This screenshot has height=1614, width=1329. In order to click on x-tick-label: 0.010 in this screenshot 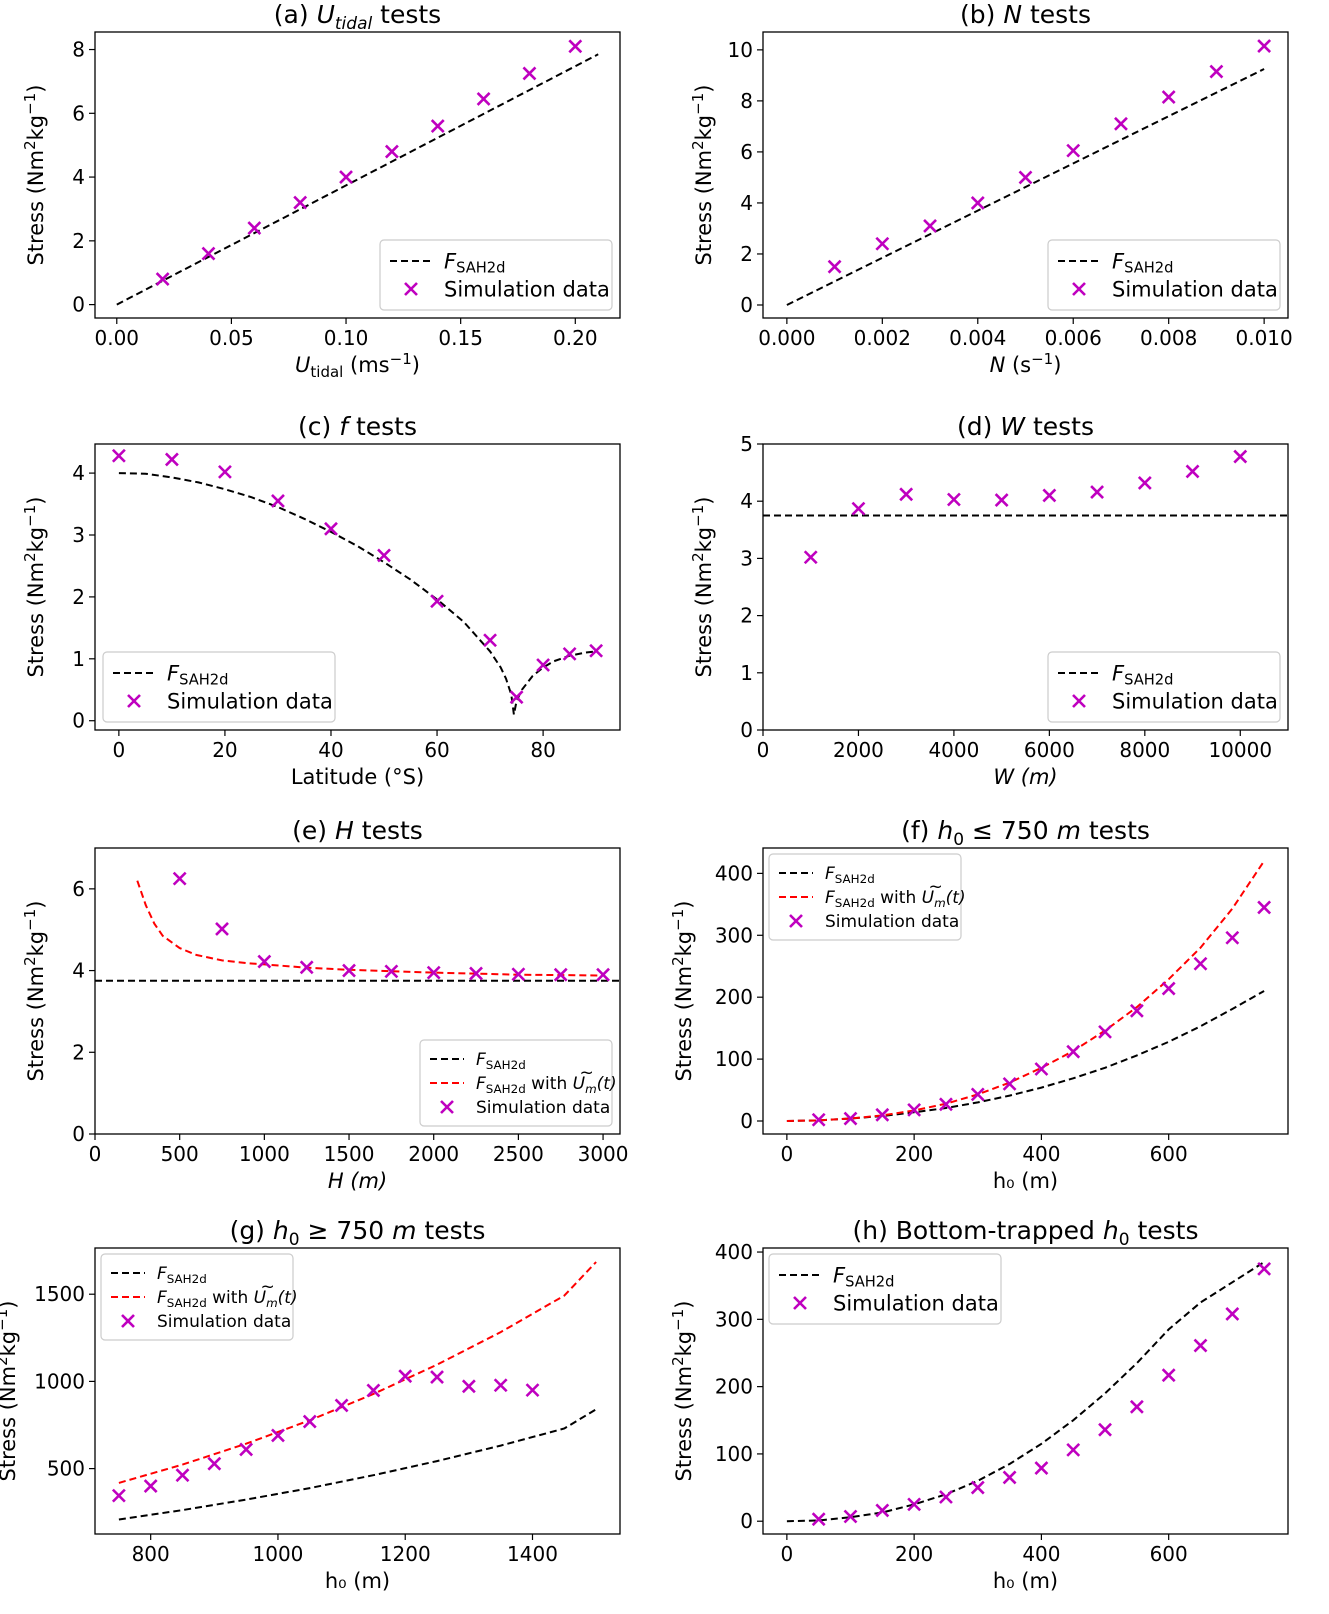, I will do `click(1264, 338)`.